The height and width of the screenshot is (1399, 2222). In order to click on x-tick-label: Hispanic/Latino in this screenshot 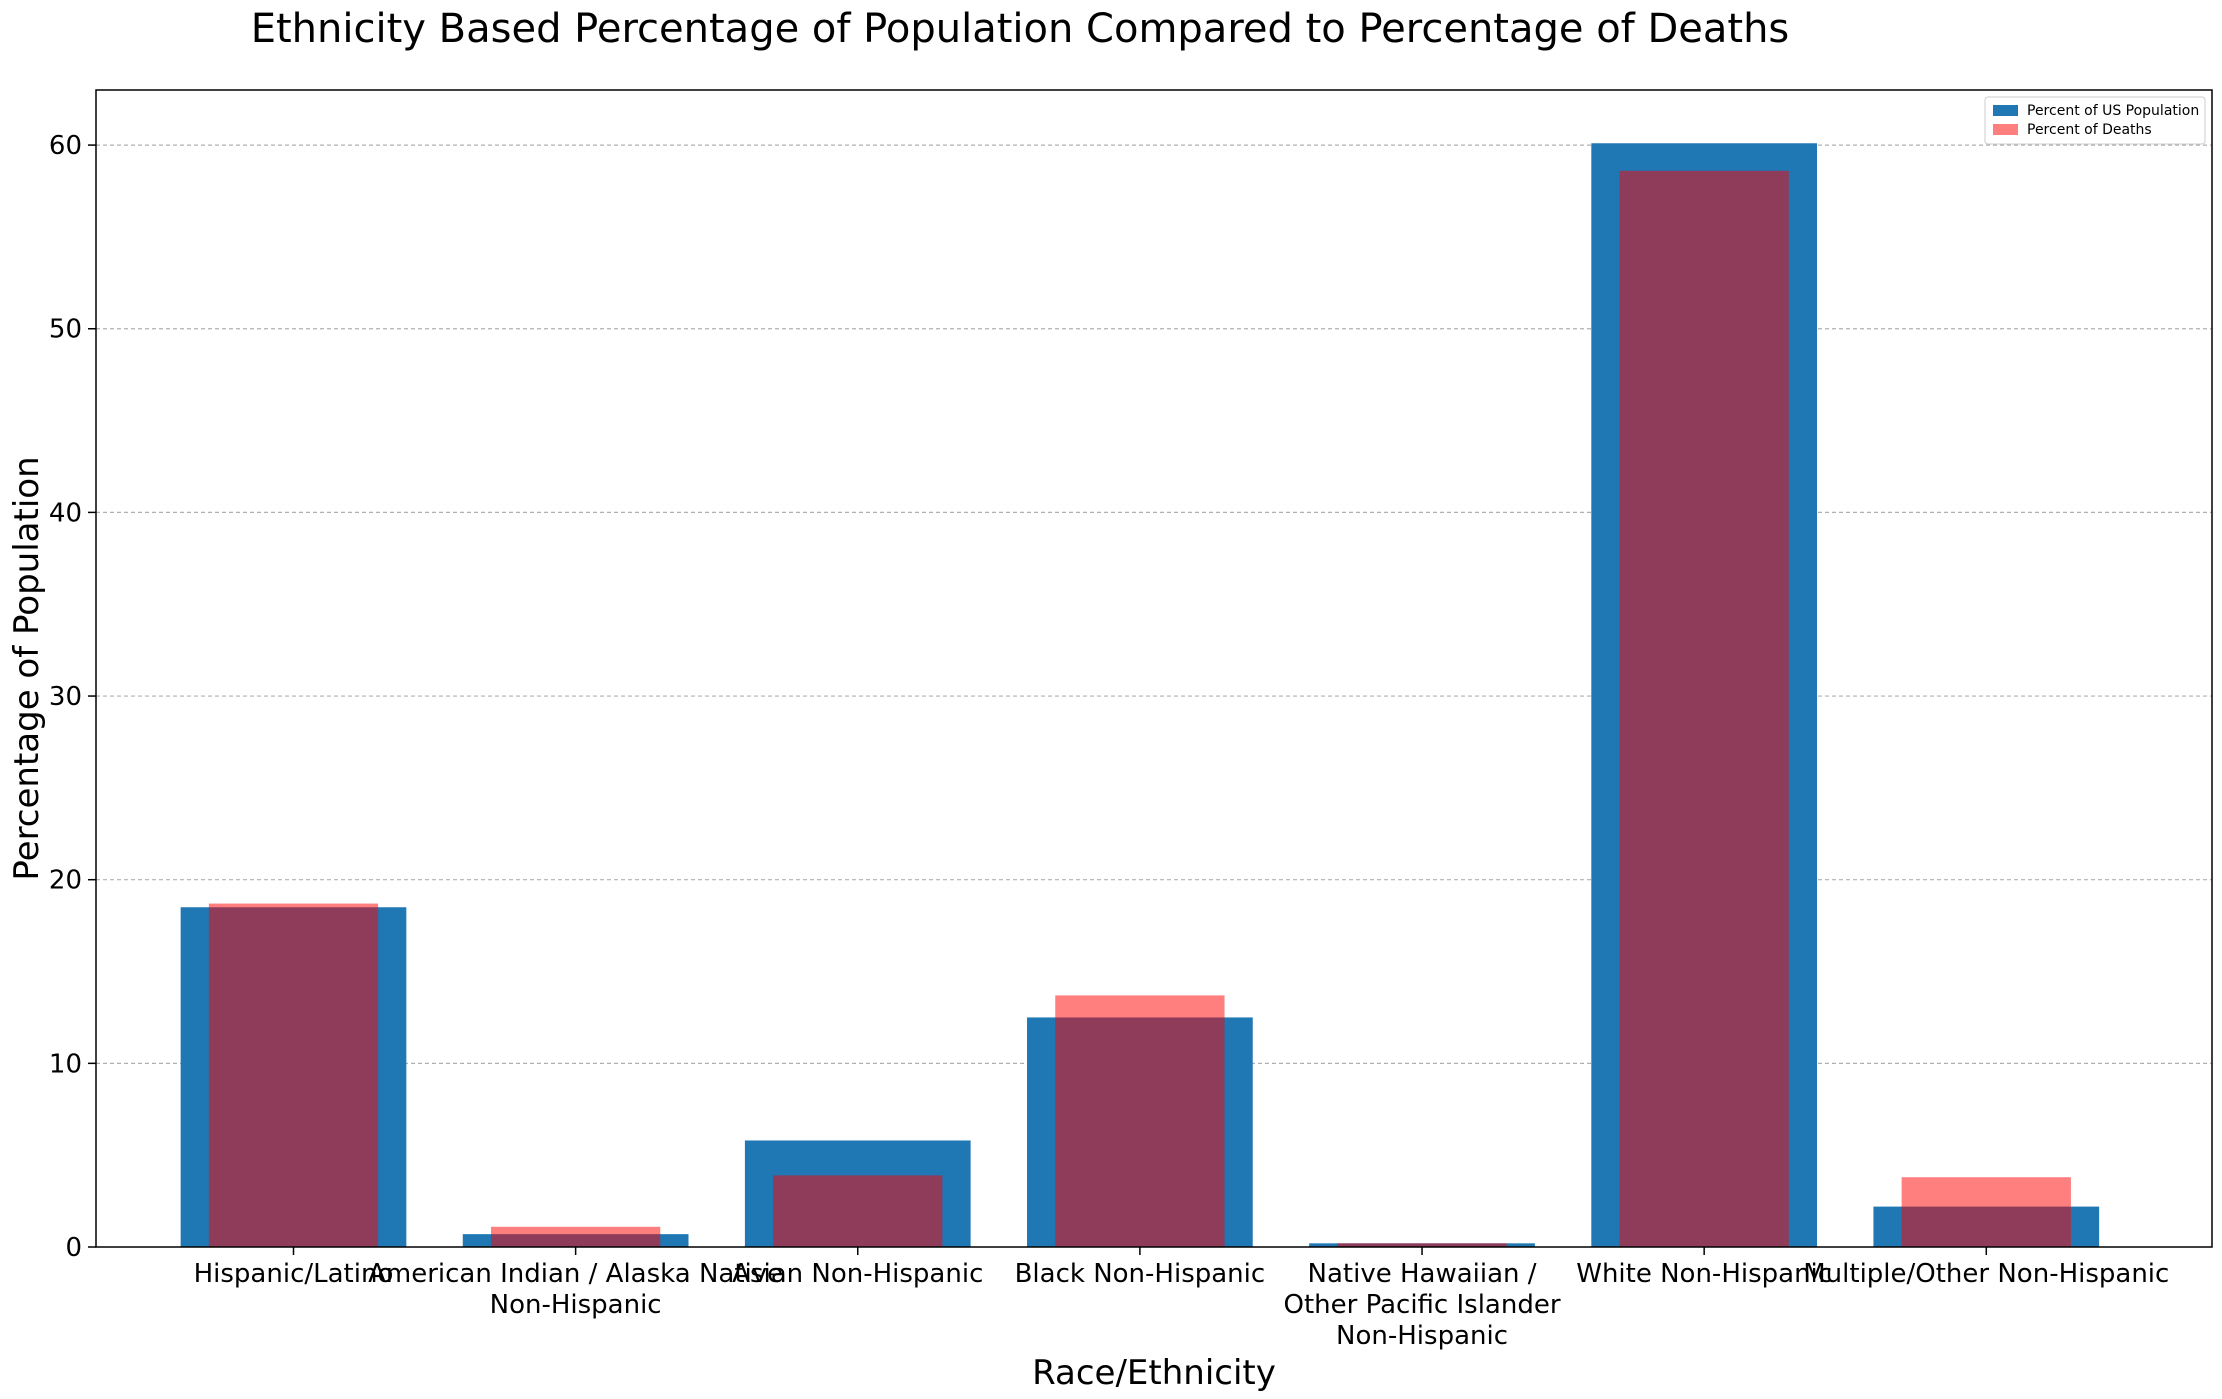, I will do `click(294, 1274)`.